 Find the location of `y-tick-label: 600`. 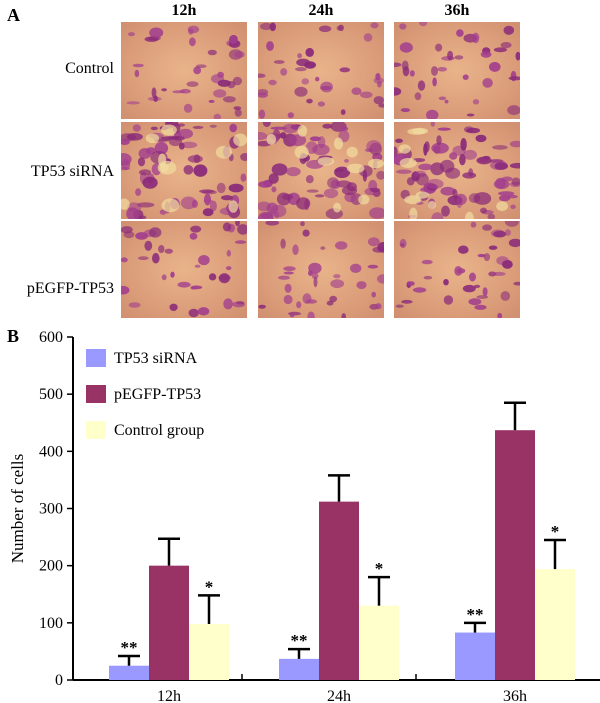

y-tick-label: 600 is located at coordinates (51, 337).